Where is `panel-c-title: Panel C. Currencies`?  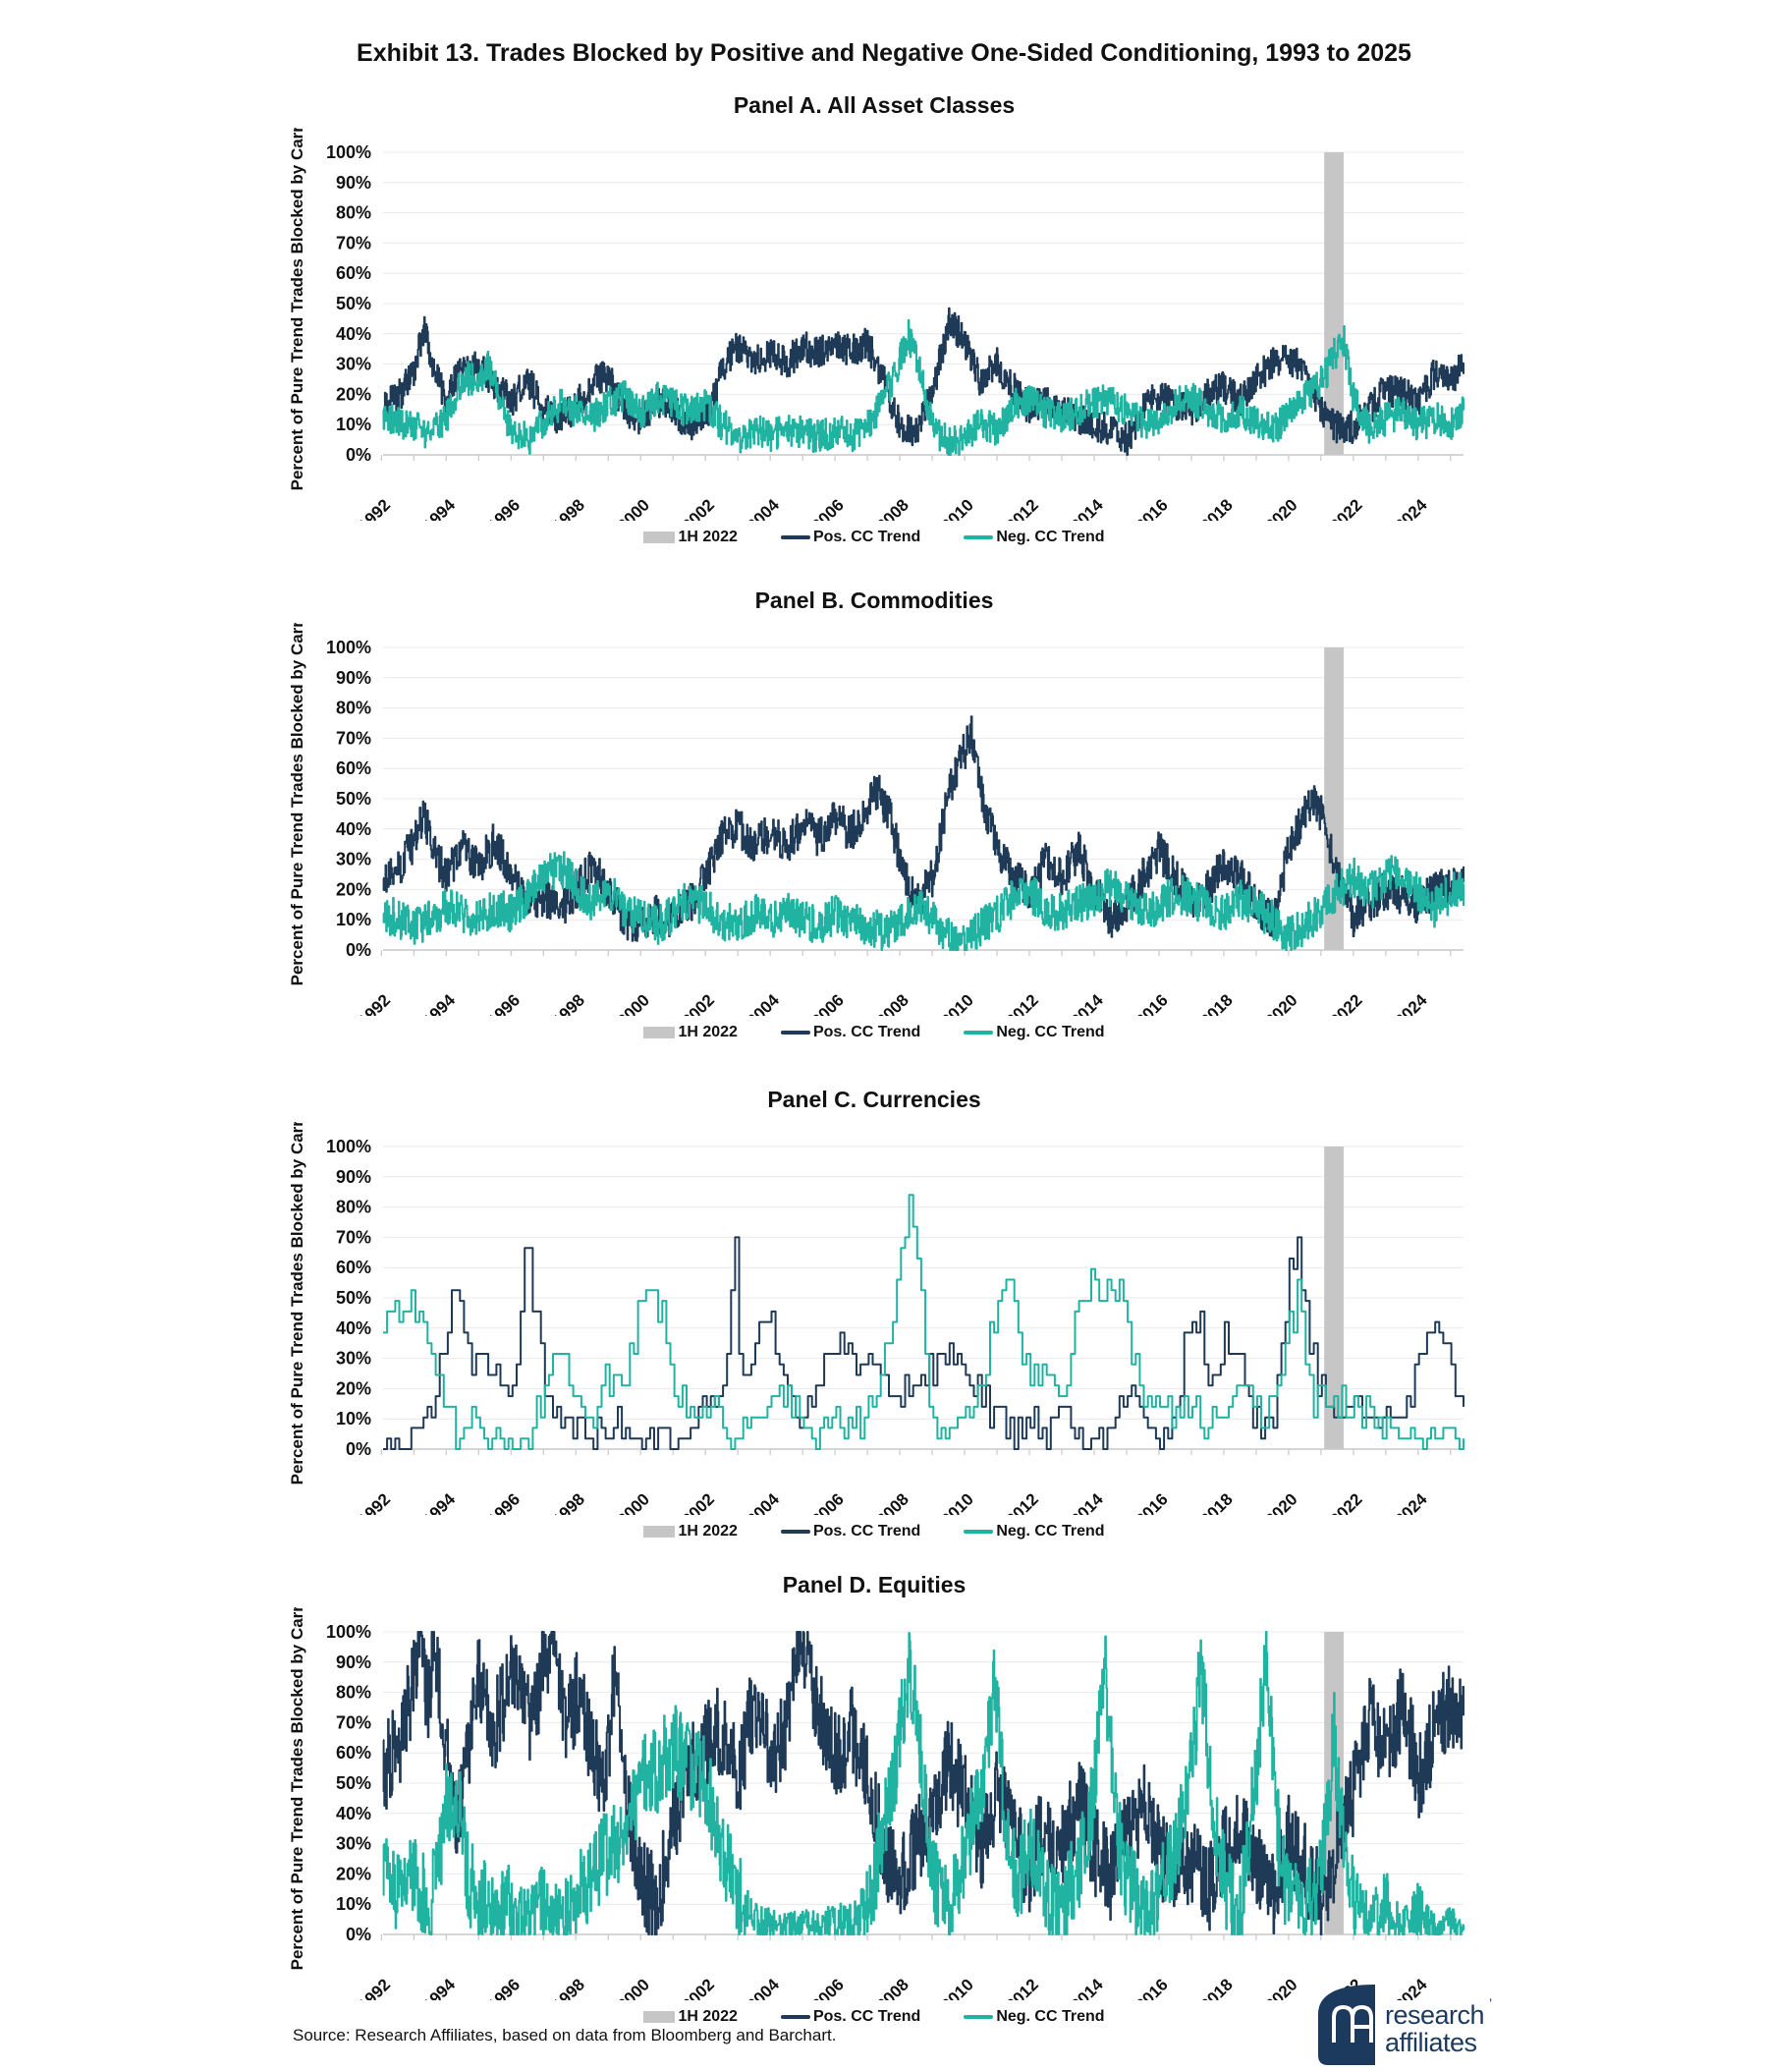
panel-c-title: Panel C. Currencies is located at coordinates (874, 1099).